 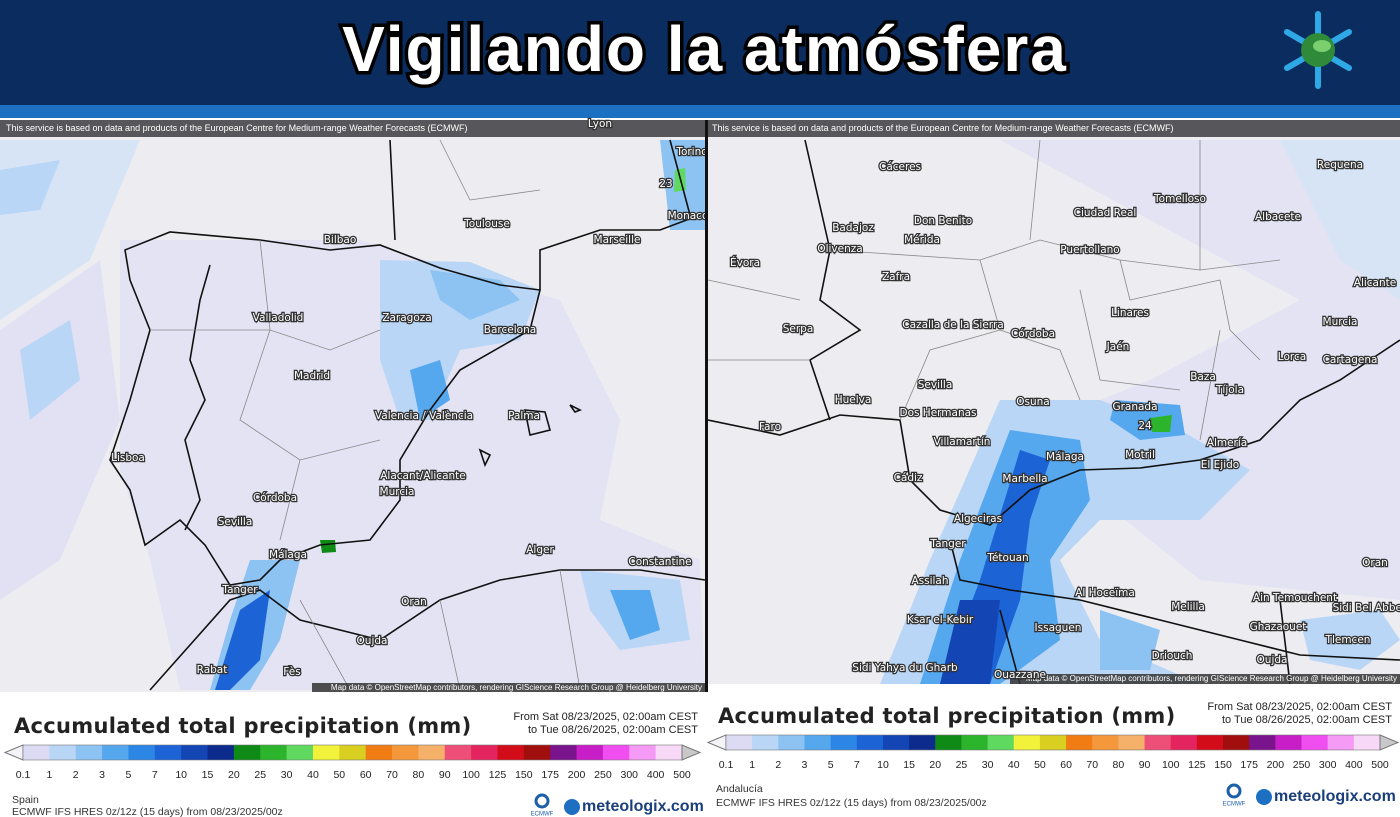 I want to click on place-label: Cádiz, so click(x=908, y=478).